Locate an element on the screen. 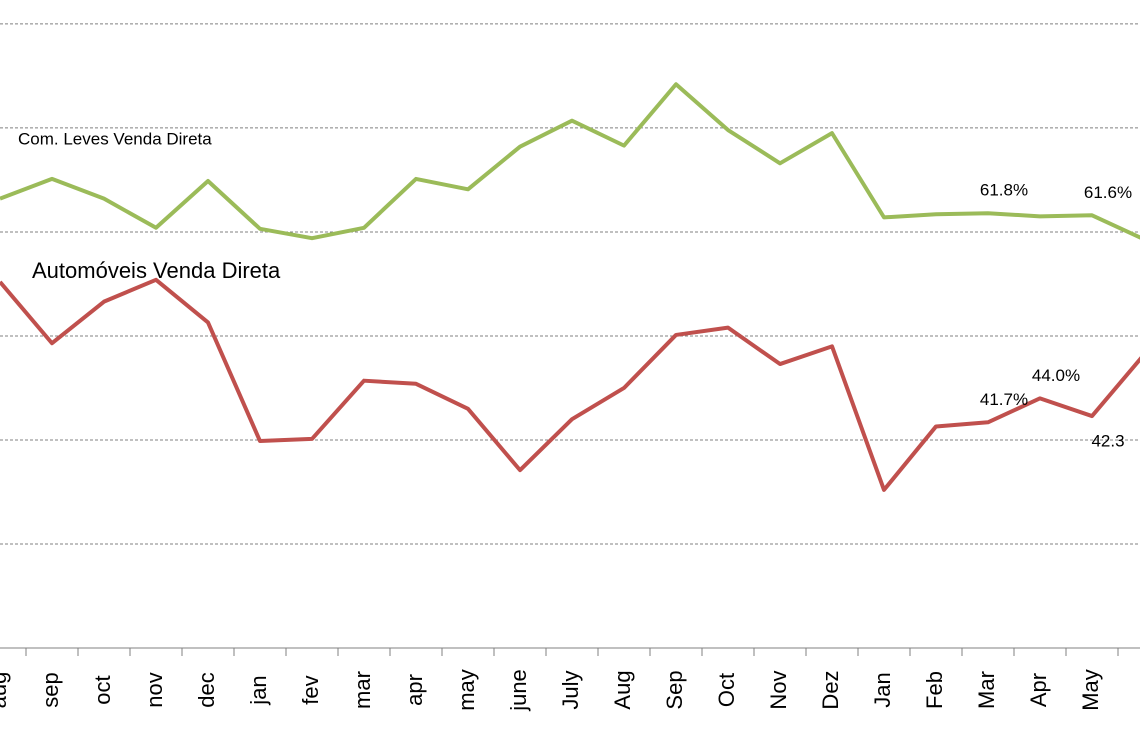 The height and width of the screenshot is (742, 1140). x-tick-label: aug is located at coordinates (5, 690).